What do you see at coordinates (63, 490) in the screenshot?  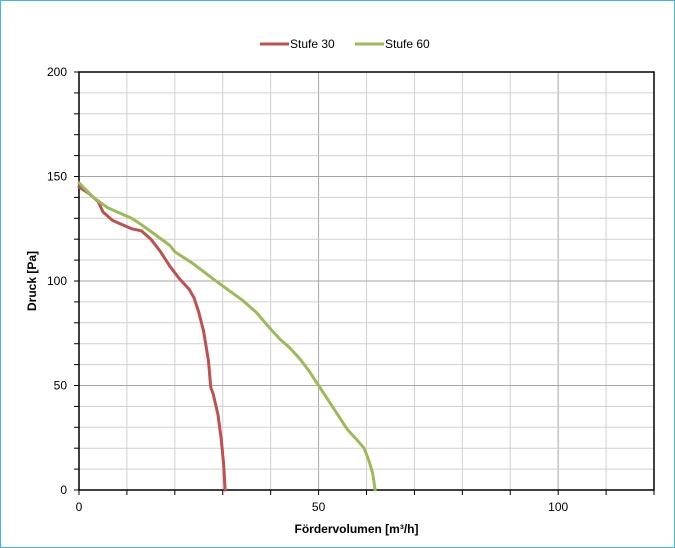 I see `y-tick-label: 0` at bounding box center [63, 490].